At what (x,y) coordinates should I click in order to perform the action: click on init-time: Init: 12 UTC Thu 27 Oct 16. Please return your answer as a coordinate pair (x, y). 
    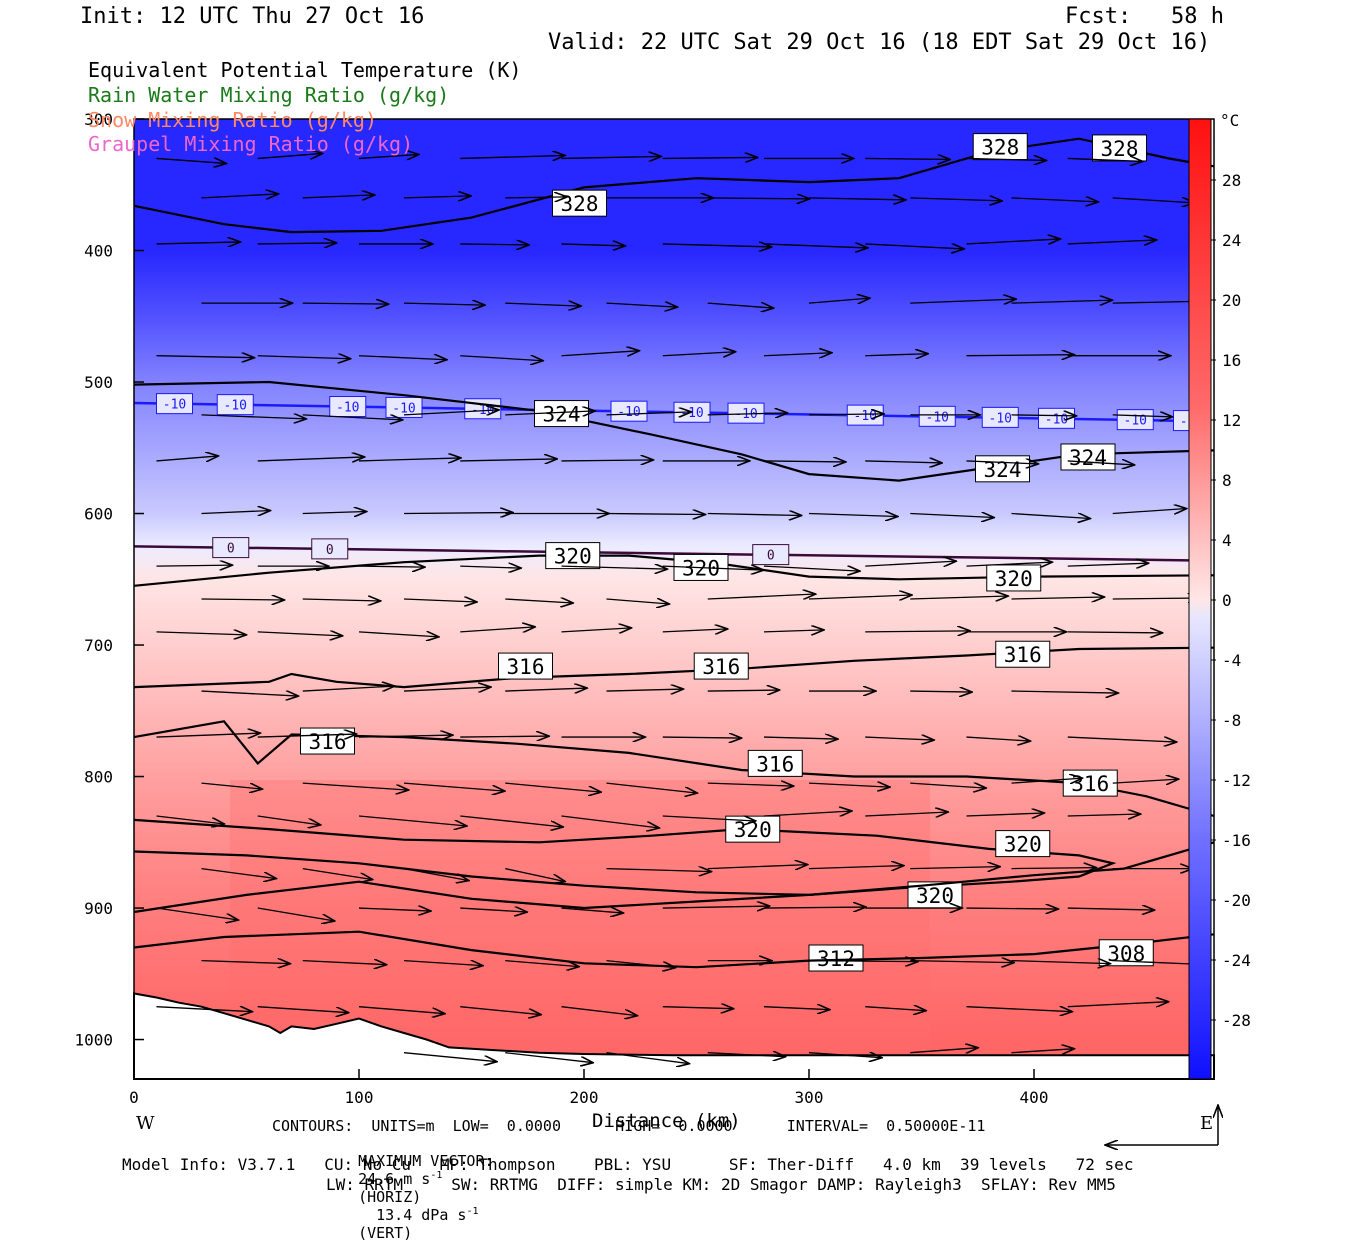
    Looking at the image, I should click on (252, 16).